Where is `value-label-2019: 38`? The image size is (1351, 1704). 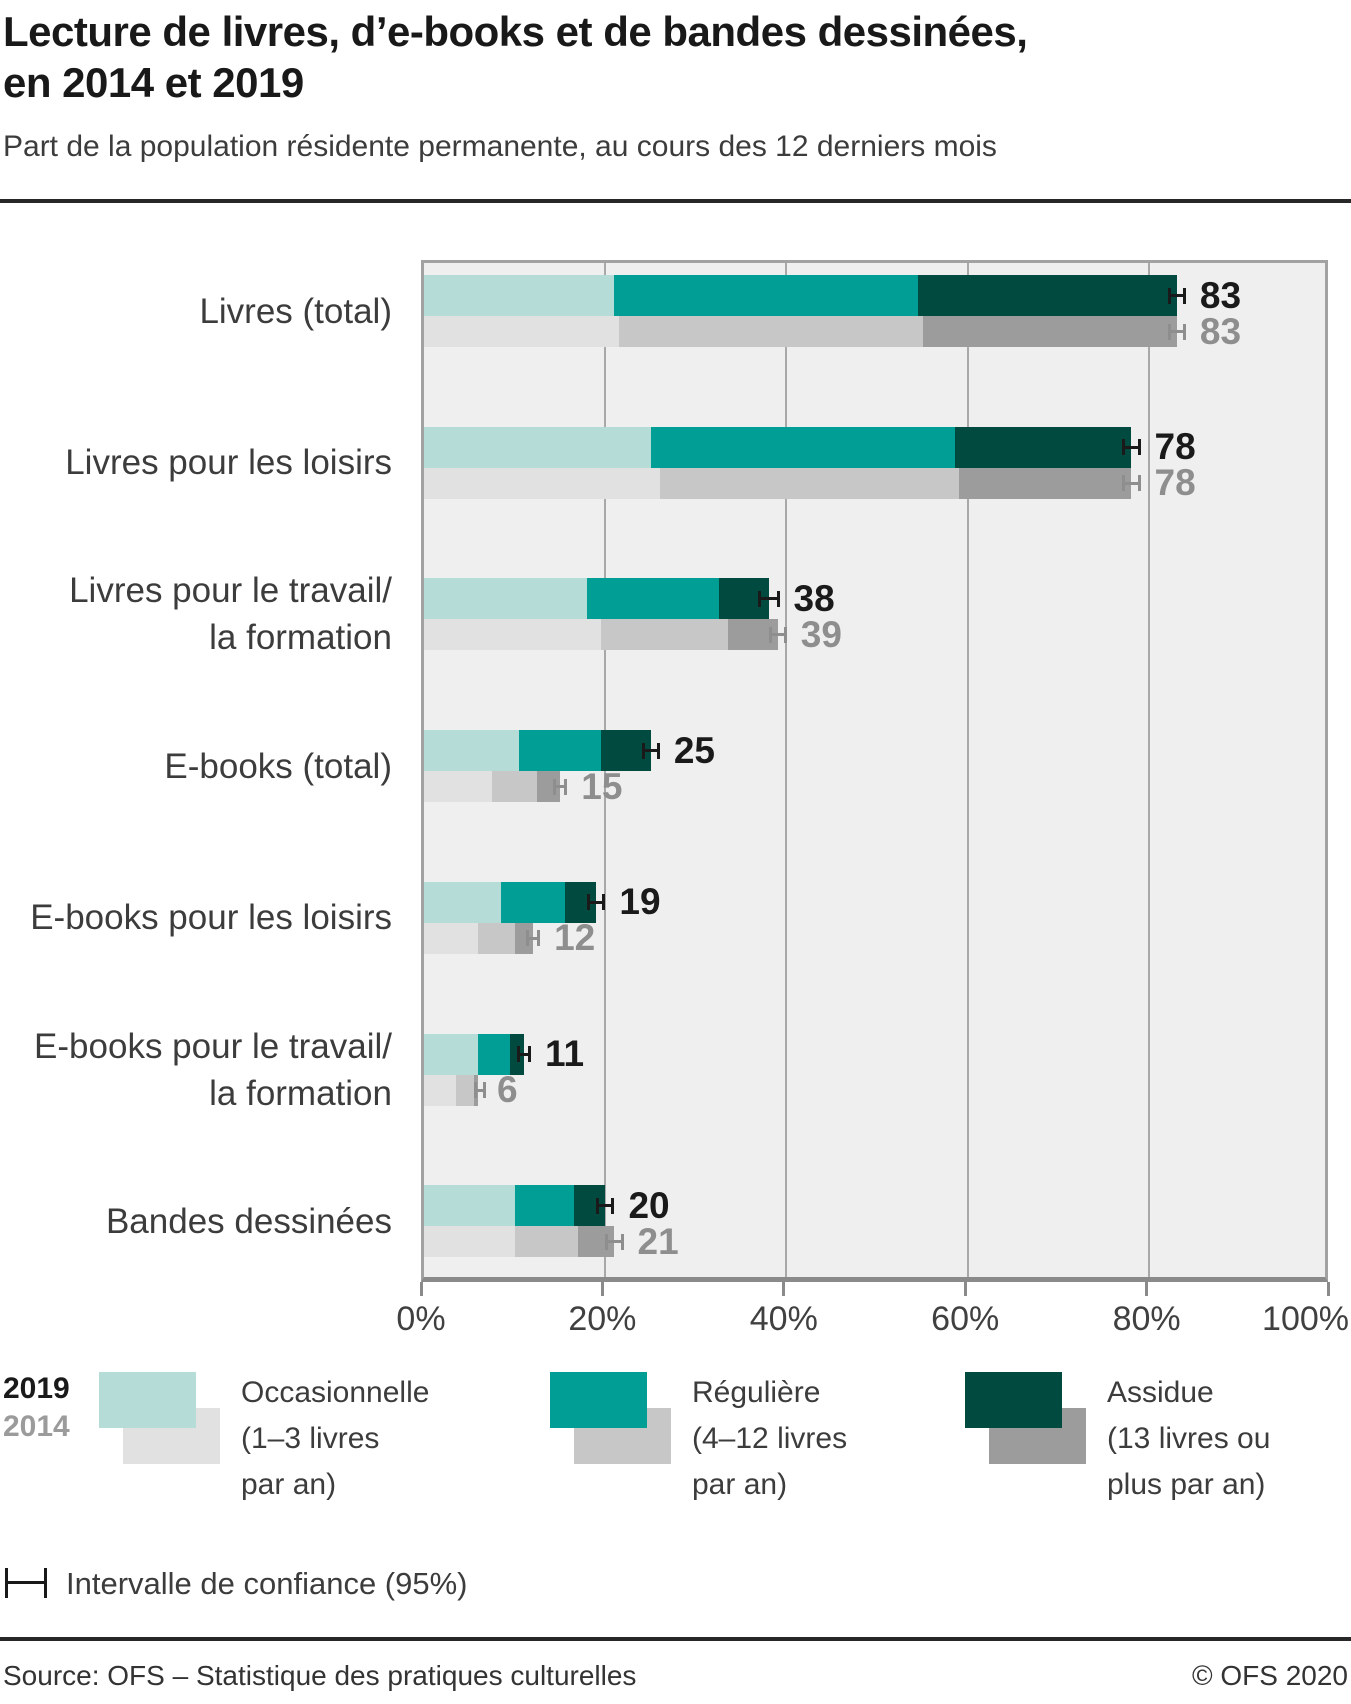
value-label-2019: 38 is located at coordinates (814, 598).